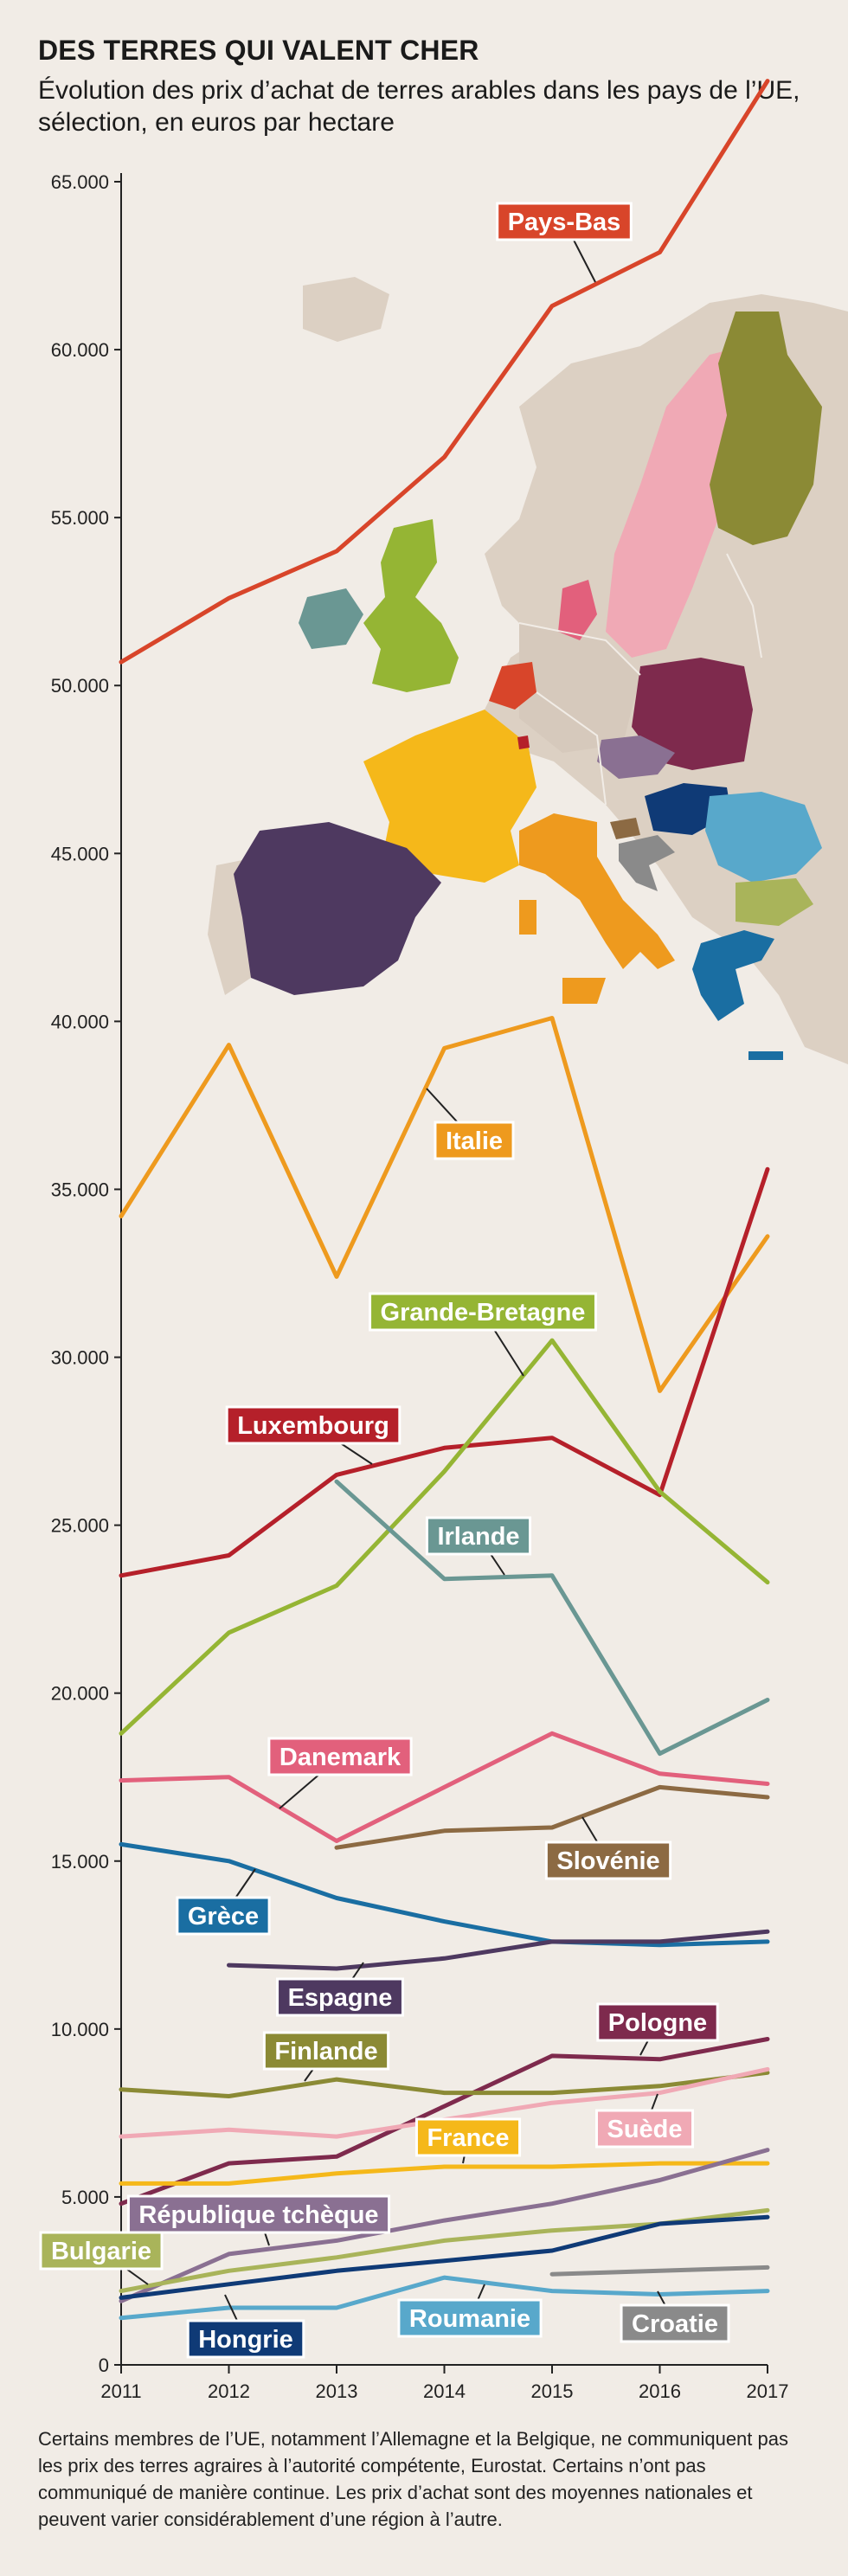 The image size is (848, 2576). I want to click on y-tick-label: 45.000, so click(80, 854).